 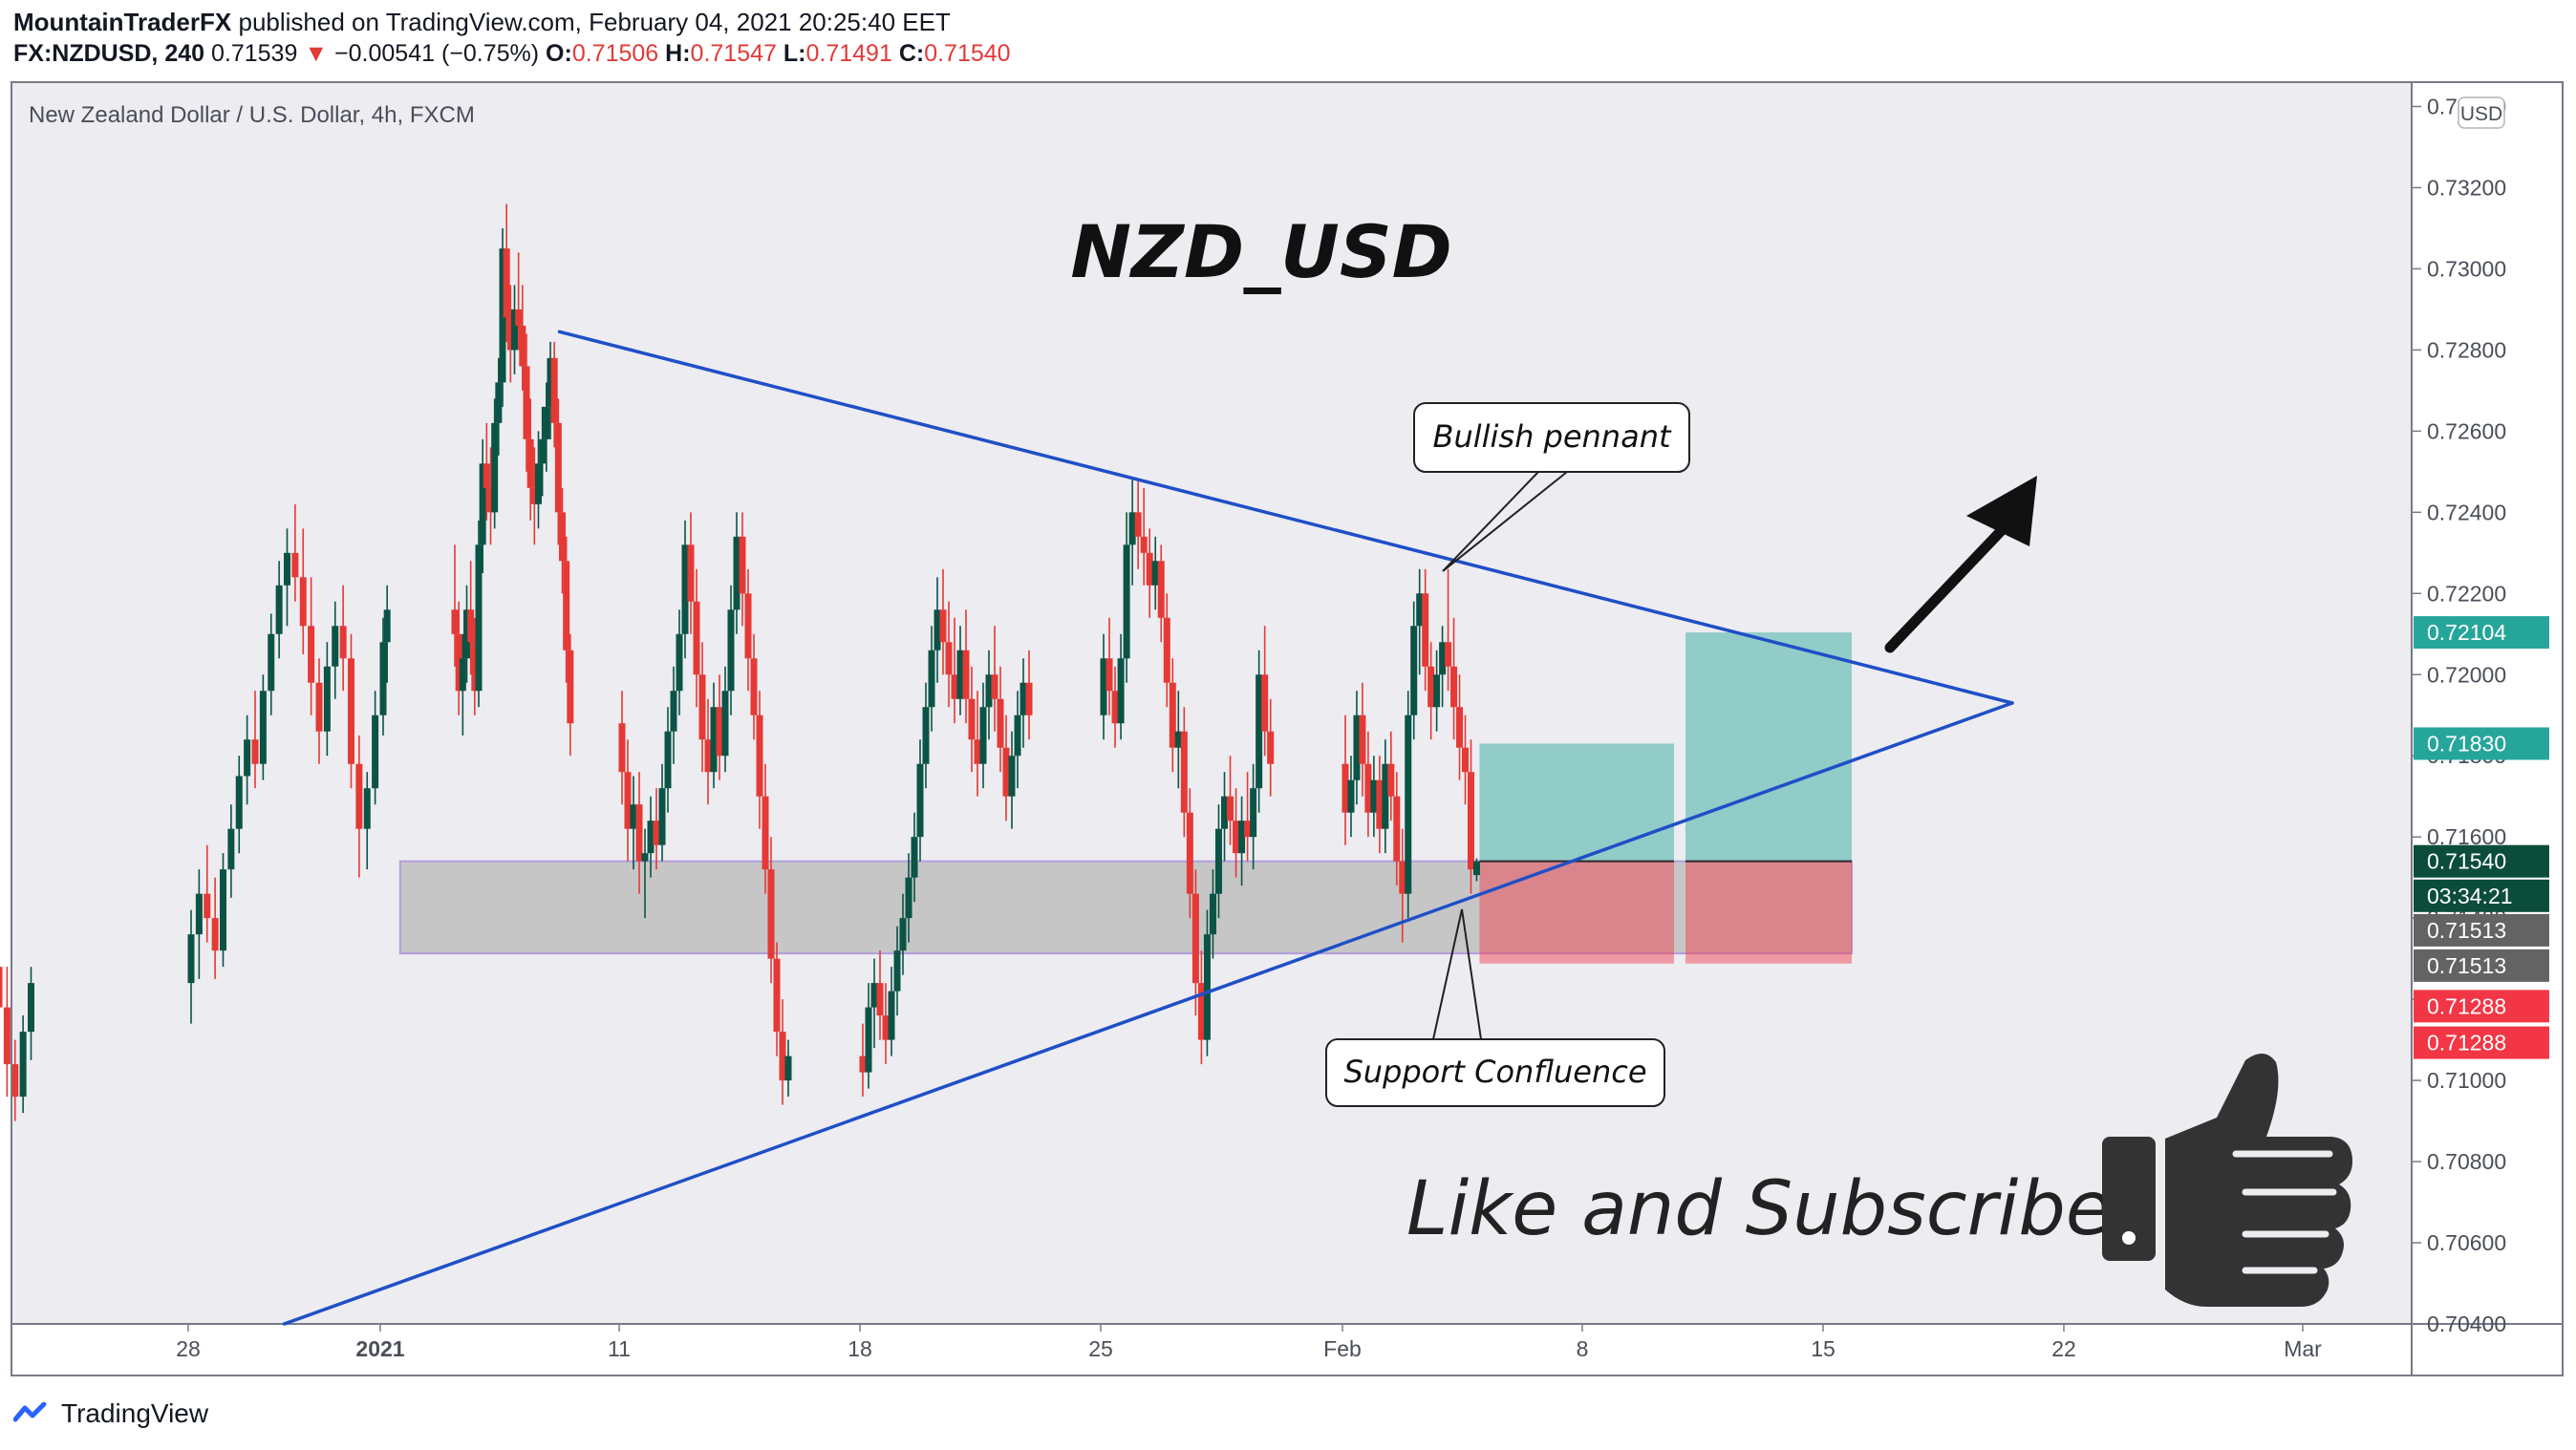 I want to click on currency-badge: USD, so click(x=2481, y=112).